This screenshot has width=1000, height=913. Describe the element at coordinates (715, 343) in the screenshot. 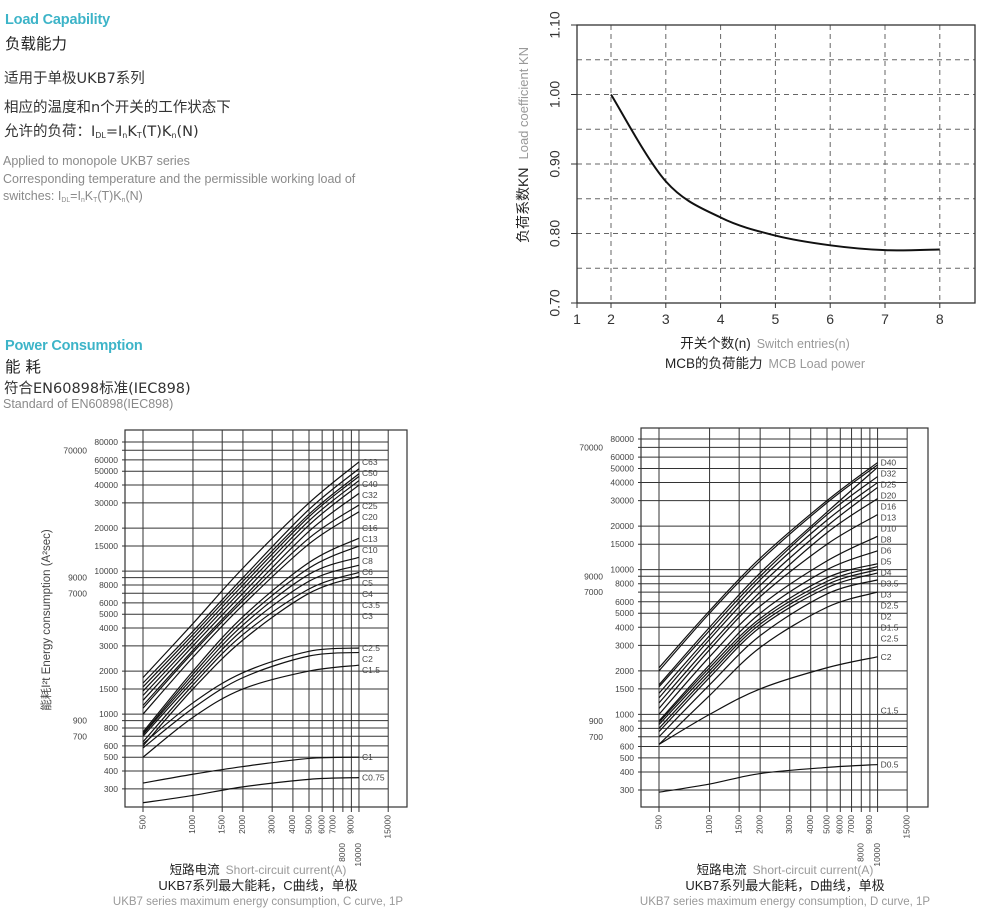

I see `xlabel-cn: 开关个数(n)` at that location.